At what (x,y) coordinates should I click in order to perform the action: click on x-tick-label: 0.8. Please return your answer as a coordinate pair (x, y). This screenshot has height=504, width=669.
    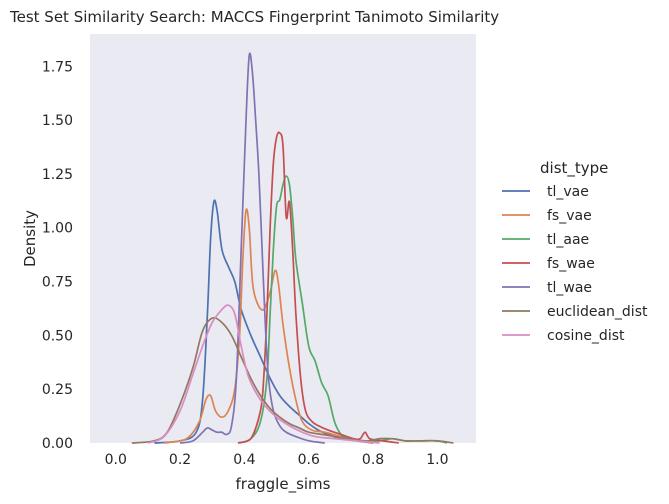
    Looking at the image, I should click on (373, 460).